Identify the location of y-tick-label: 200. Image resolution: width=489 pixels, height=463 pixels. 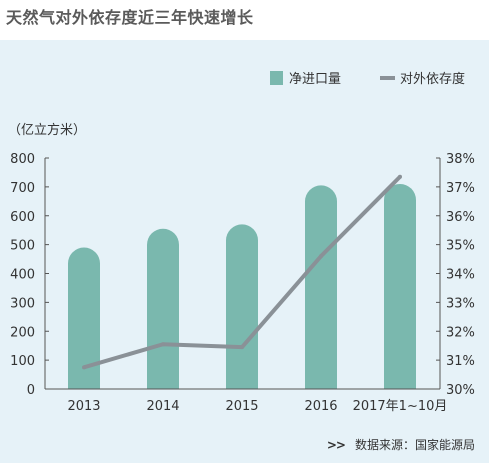
(22, 332).